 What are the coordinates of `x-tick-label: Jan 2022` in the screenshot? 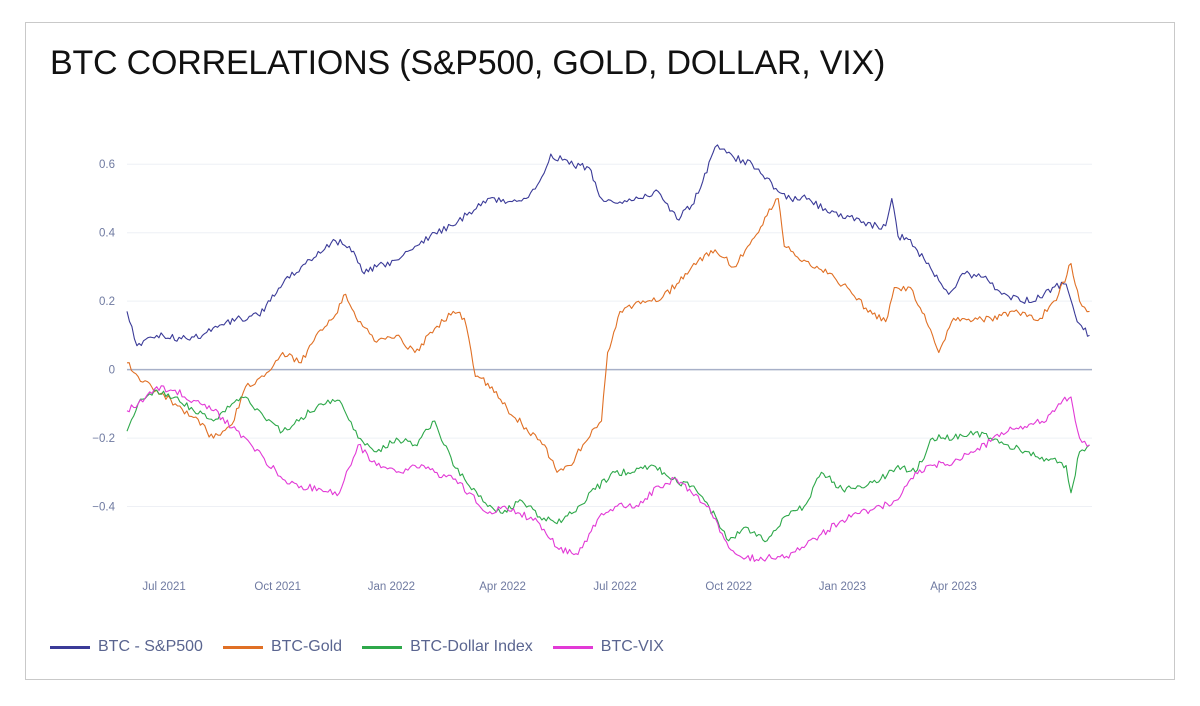 It's located at (391, 587).